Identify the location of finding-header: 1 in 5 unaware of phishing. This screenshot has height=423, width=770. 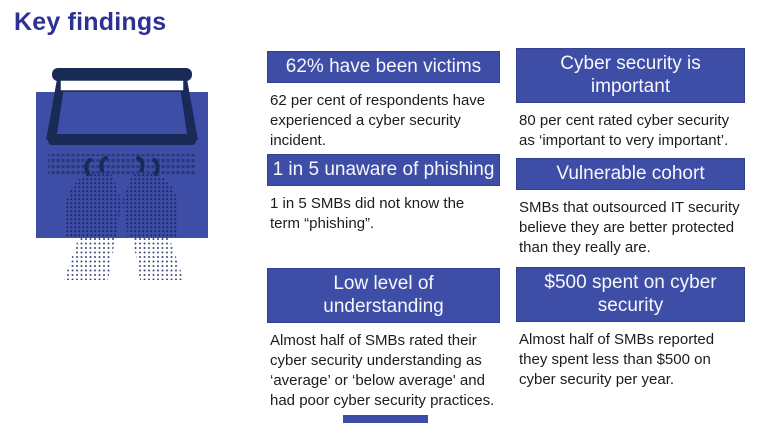
(383, 170).